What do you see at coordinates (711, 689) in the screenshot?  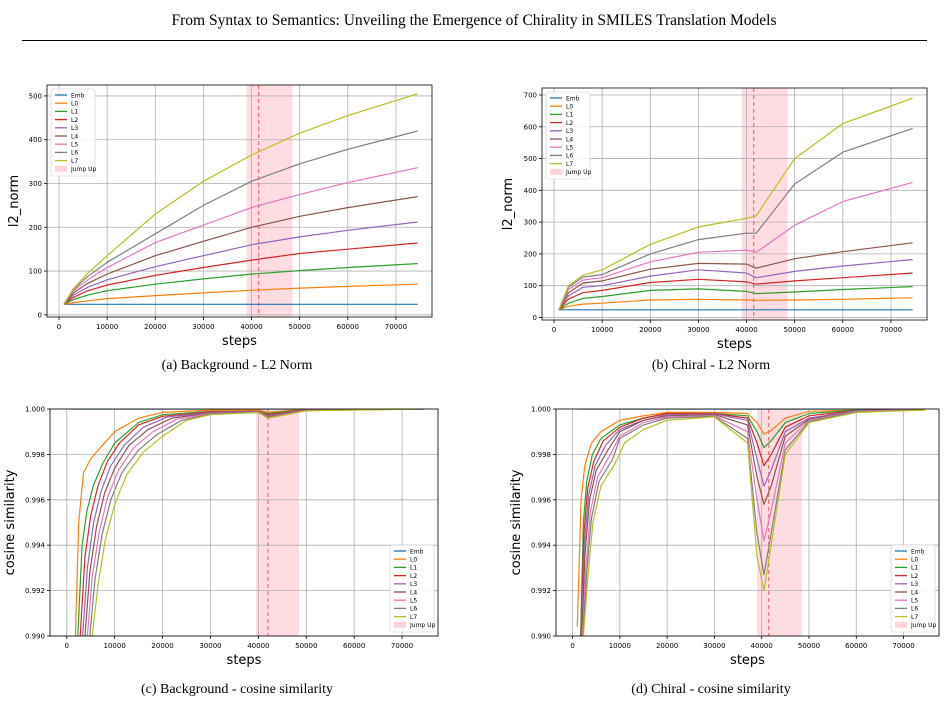 I see `caption-d: (d) Chiral - cosine similarity` at bounding box center [711, 689].